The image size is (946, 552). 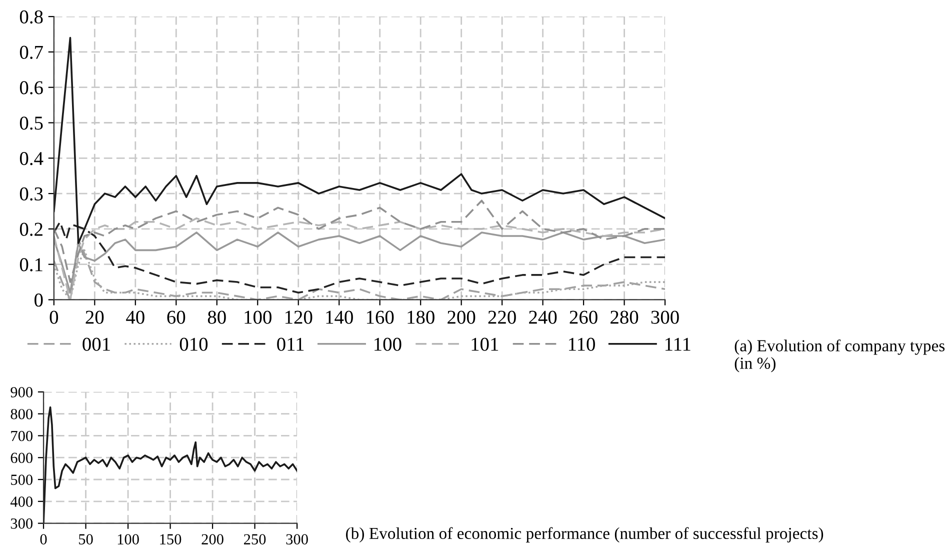 What do you see at coordinates (21, 458) in the screenshot?
I see `y-tick-label: 600` at bounding box center [21, 458].